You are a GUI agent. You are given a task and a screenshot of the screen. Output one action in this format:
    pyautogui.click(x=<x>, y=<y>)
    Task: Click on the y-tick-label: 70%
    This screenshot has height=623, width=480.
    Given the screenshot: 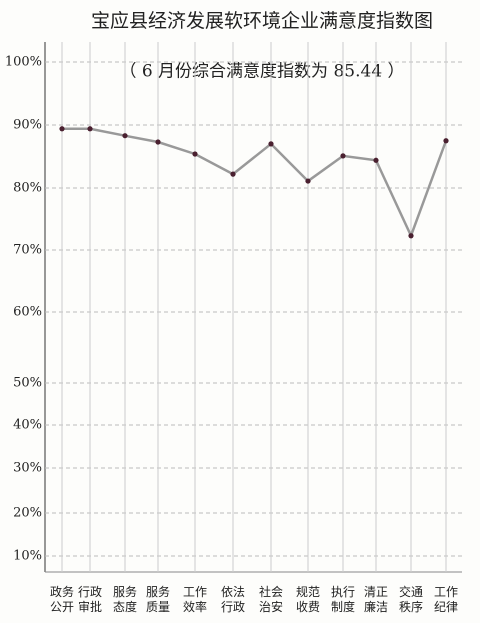 What is the action you would take?
    pyautogui.click(x=27, y=250)
    